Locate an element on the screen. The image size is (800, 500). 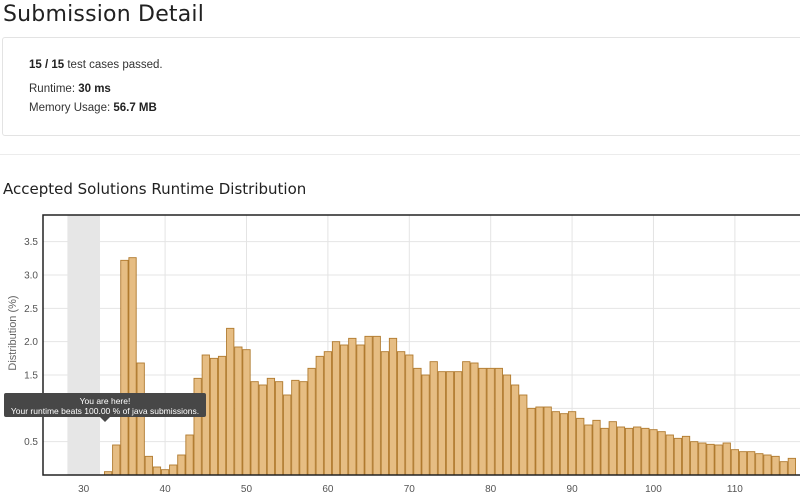
runtime-line: Runtime: 30 ms is located at coordinates (70, 89).